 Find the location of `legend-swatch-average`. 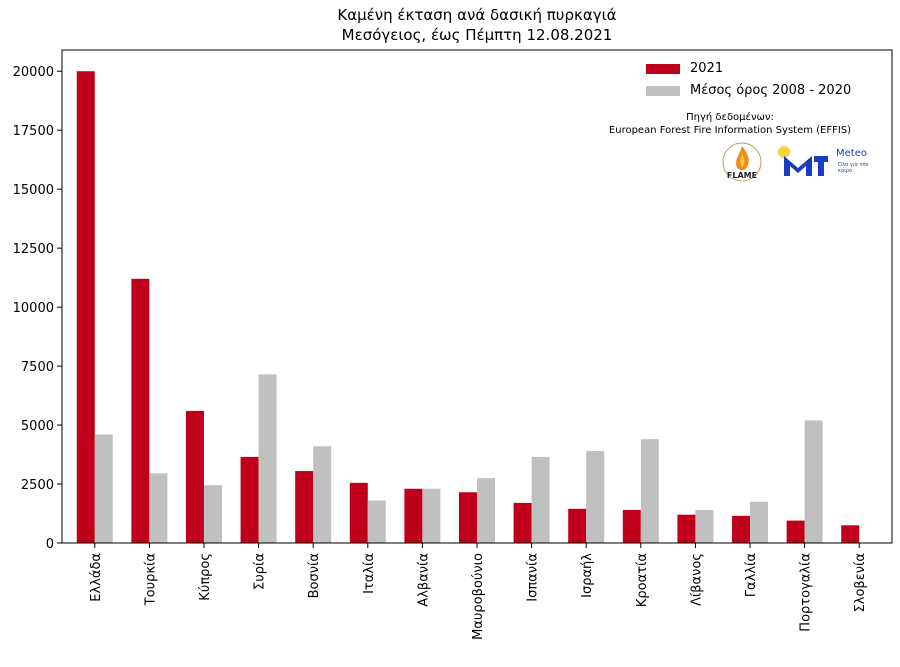

legend-swatch-average is located at coordinates (663, 90).